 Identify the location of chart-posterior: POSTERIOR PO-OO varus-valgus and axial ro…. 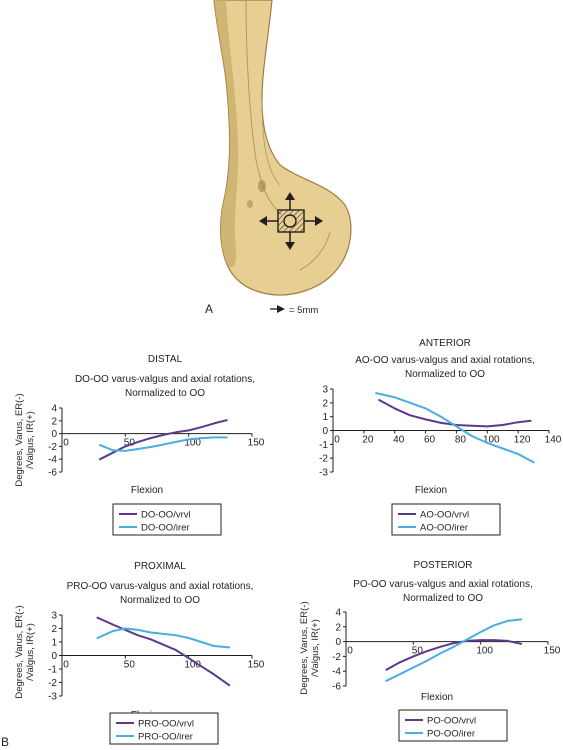
(430, 651).